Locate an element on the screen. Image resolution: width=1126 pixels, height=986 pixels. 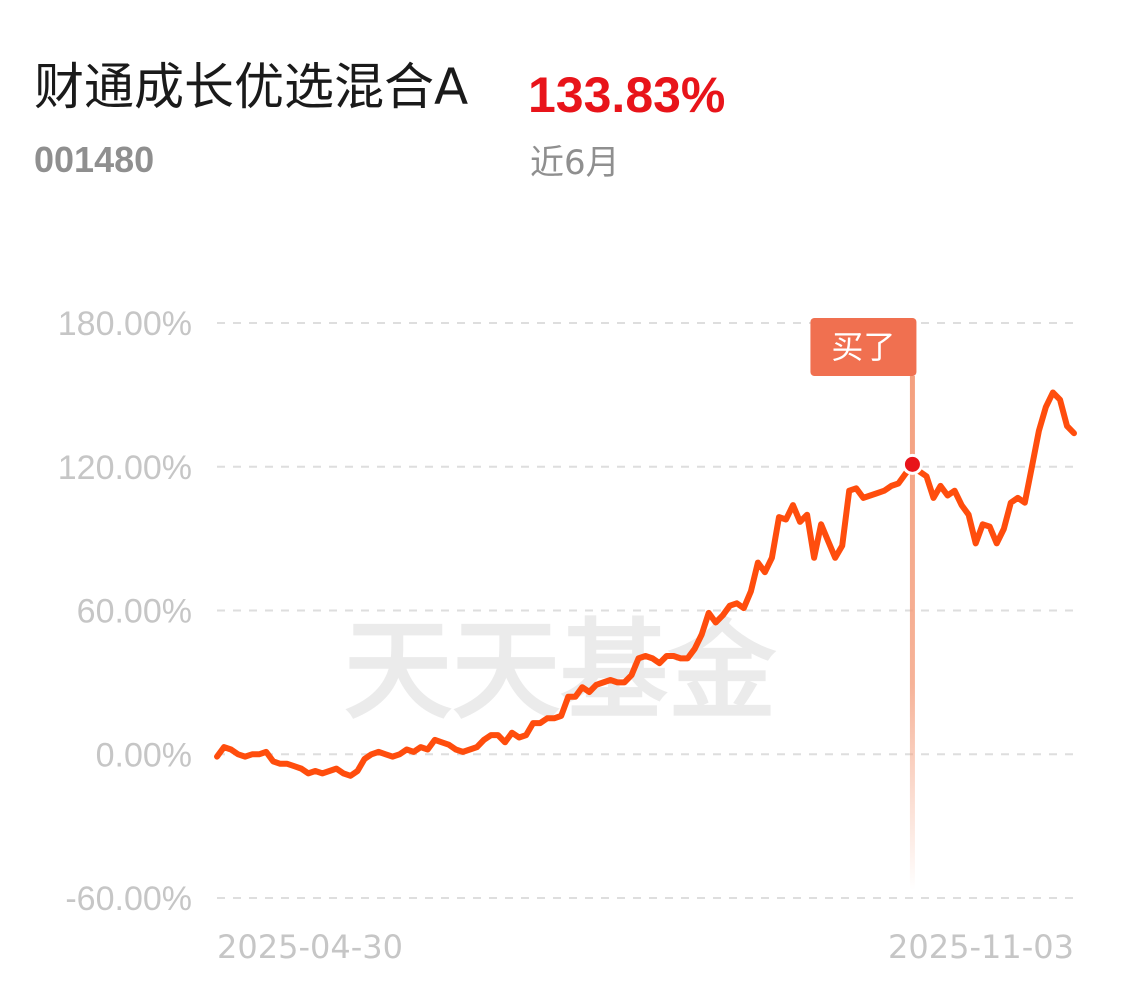
y-tick-label: 120.00% is located at coordinates (125, 468).